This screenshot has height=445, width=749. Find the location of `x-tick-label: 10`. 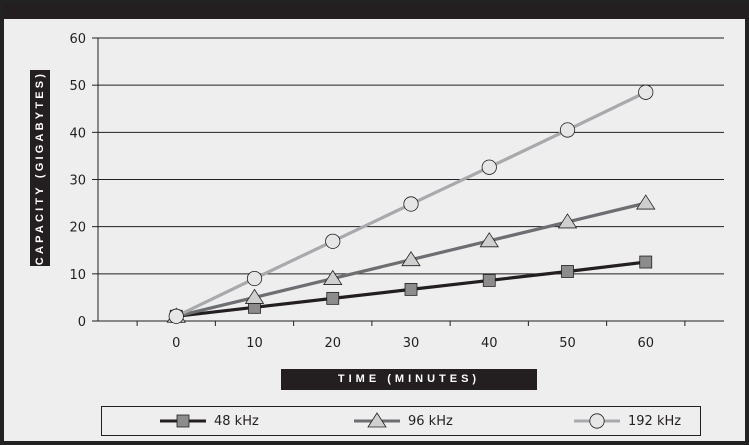

x-tick-label: 10 is located at coordinates (254, 343).